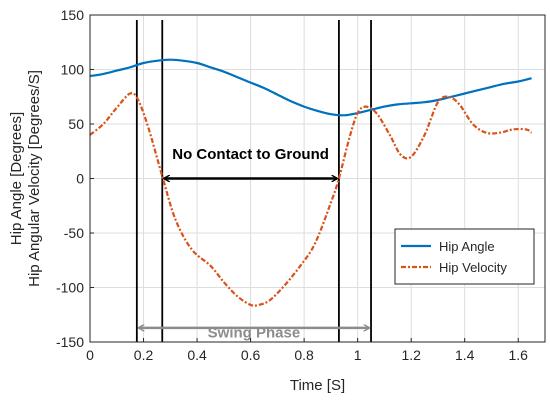 The width and height of the screenshot is (550, 400). I want to click on legend-entry-label: Hip Velocity, so click(473, 267).